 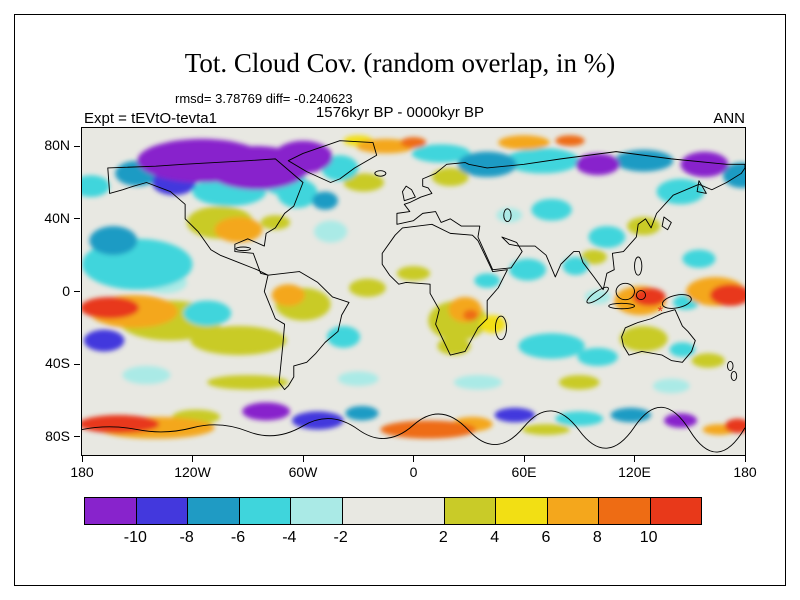 What do you see at coordinates (303, 472) in the screenshot?
I see `x-axis-tick-label: 60W` at bounding box center [303, 472].